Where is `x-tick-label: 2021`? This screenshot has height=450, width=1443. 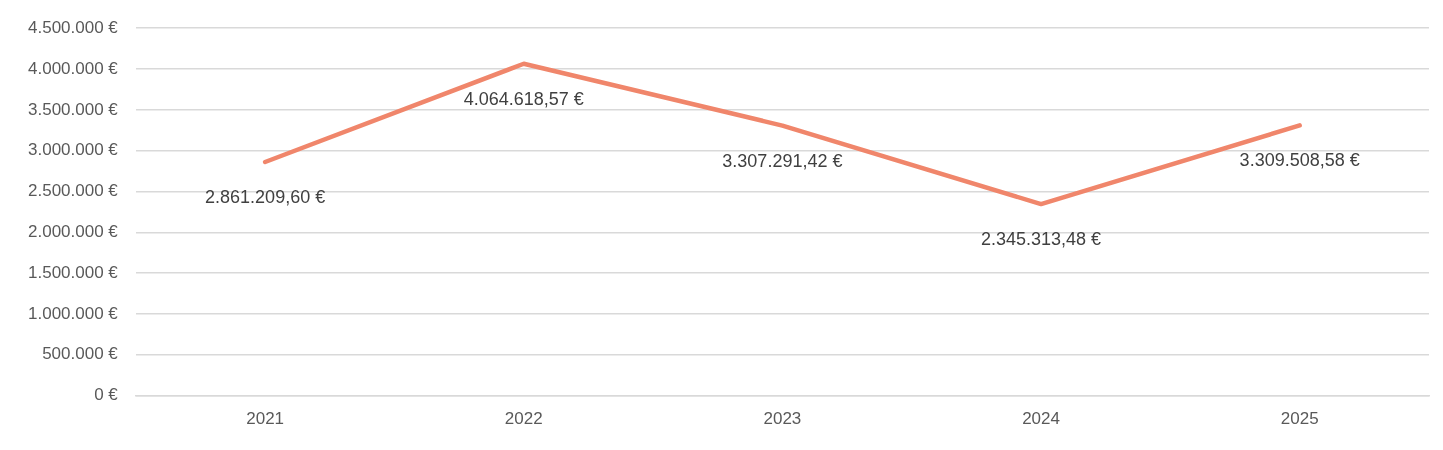 x-tick-label: 2021 is located at coordinates (265, 419).